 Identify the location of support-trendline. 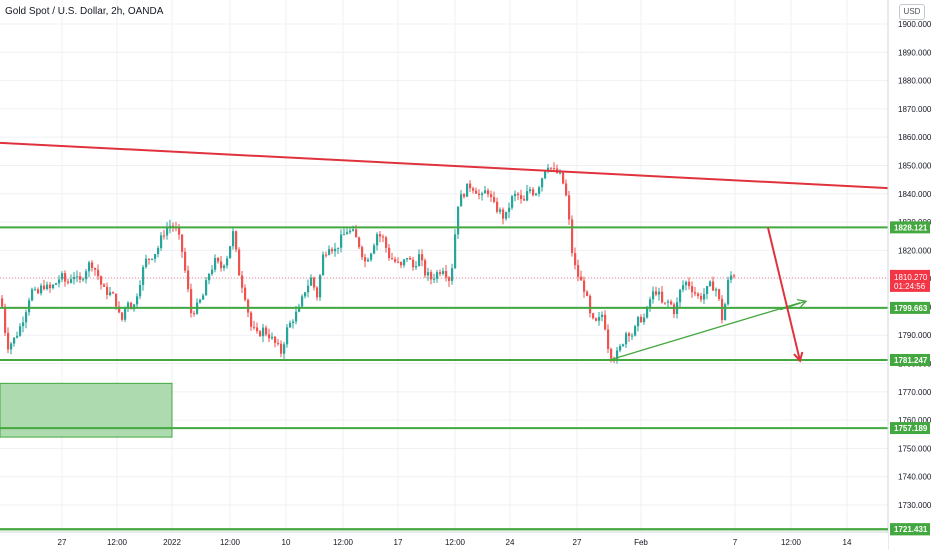
(706, 331).